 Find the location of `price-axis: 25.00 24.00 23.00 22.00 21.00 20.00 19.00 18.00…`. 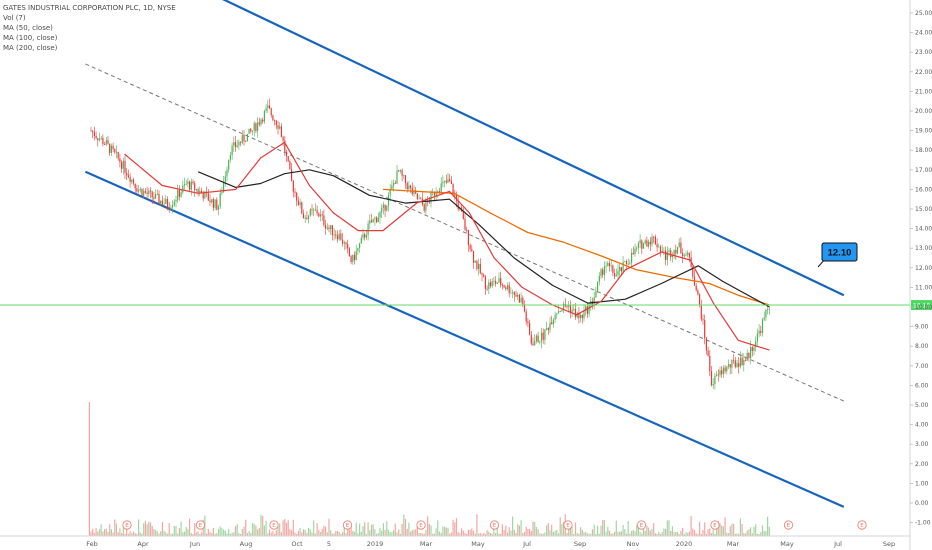

price-axis: 25.00 24.00 23.00 22.00 21.00 20.00 19.00 18.00… is located at coordinates (920, 275).